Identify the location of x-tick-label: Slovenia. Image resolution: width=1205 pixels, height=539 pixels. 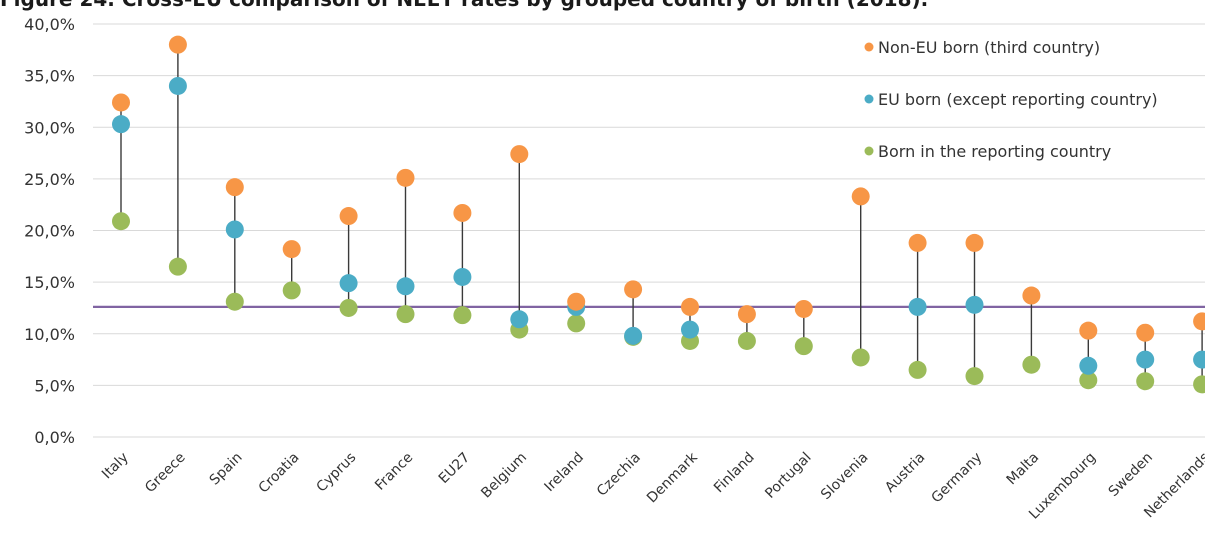
(844, 476).